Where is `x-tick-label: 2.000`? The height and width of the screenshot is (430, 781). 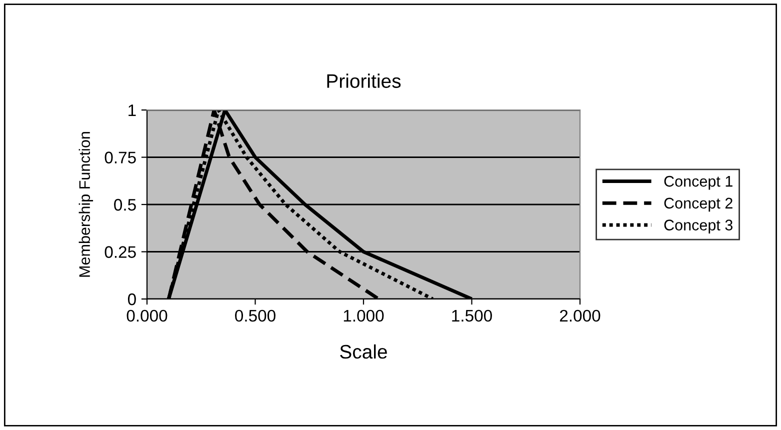 x-tick-label: 2.000 is located at coordinates (580, 316).